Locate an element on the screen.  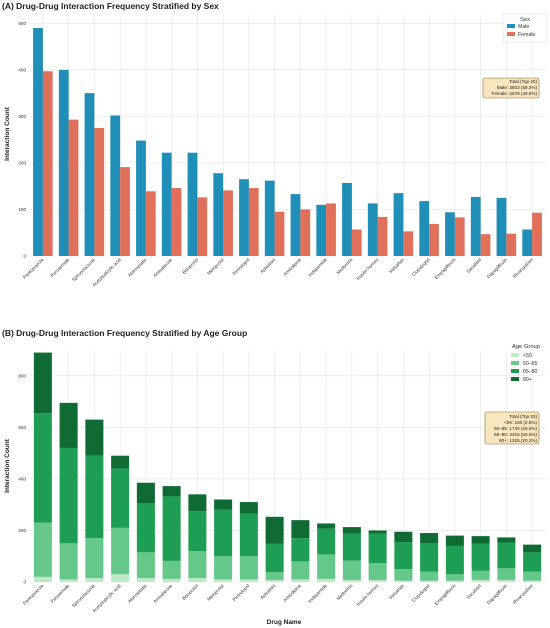
bar-segment-age-2-clopidogrel is located at coordinates (429, 557).